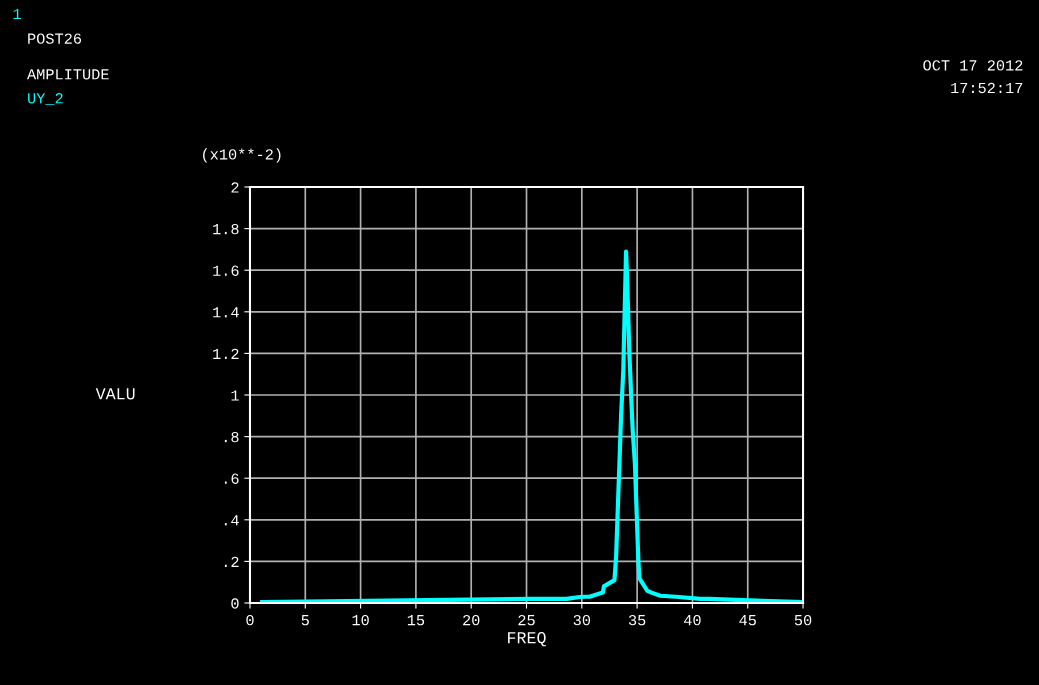  I want to click on text: UY_2, so click(45, 99).